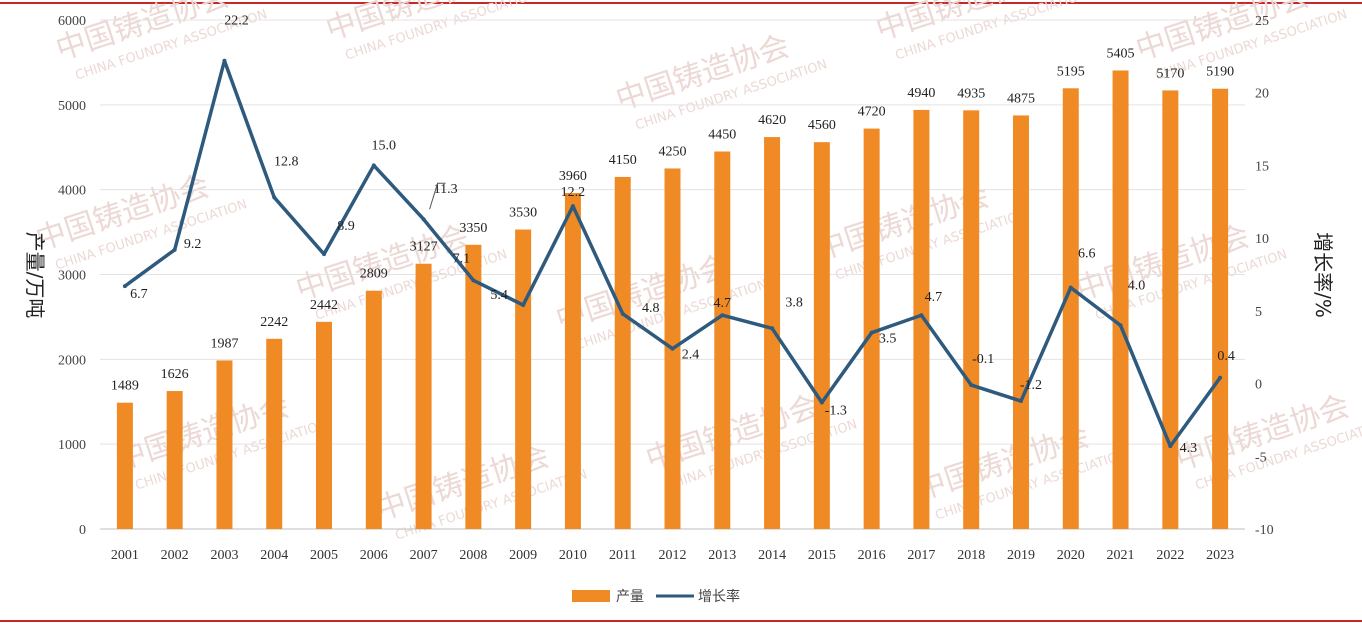  Describe the element at coordinates (224, 343) in the screenshot. I see `bar-label: 1987` at that location.